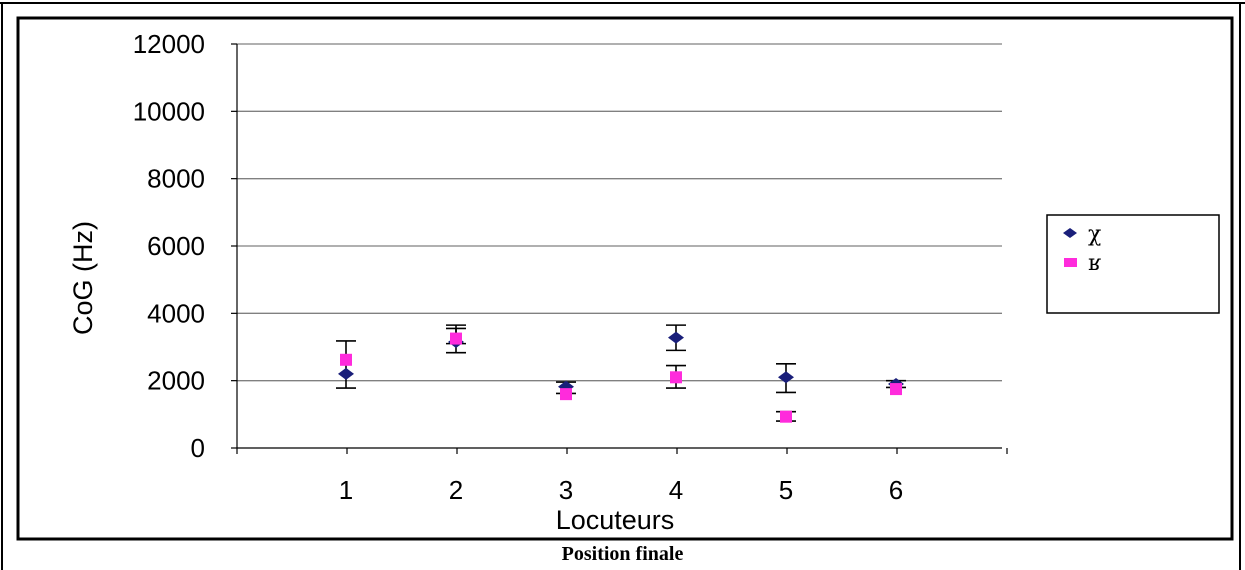 This screenshot has width=1245, height=570. Describe the element at coordinates (1070, 262) in the screenshot. I see `legend-marker-r` at that location.